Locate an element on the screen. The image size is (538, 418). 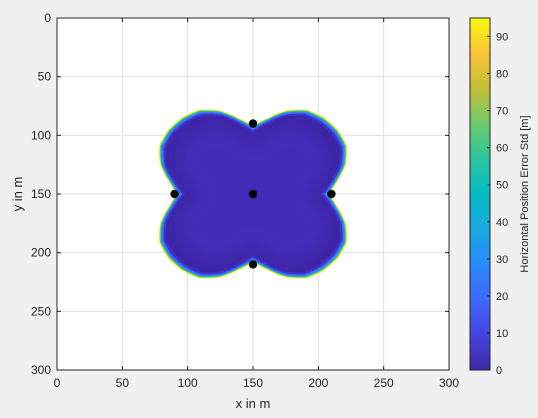
colorbar-tick-label: 40 is located at coordinates (502, 223).